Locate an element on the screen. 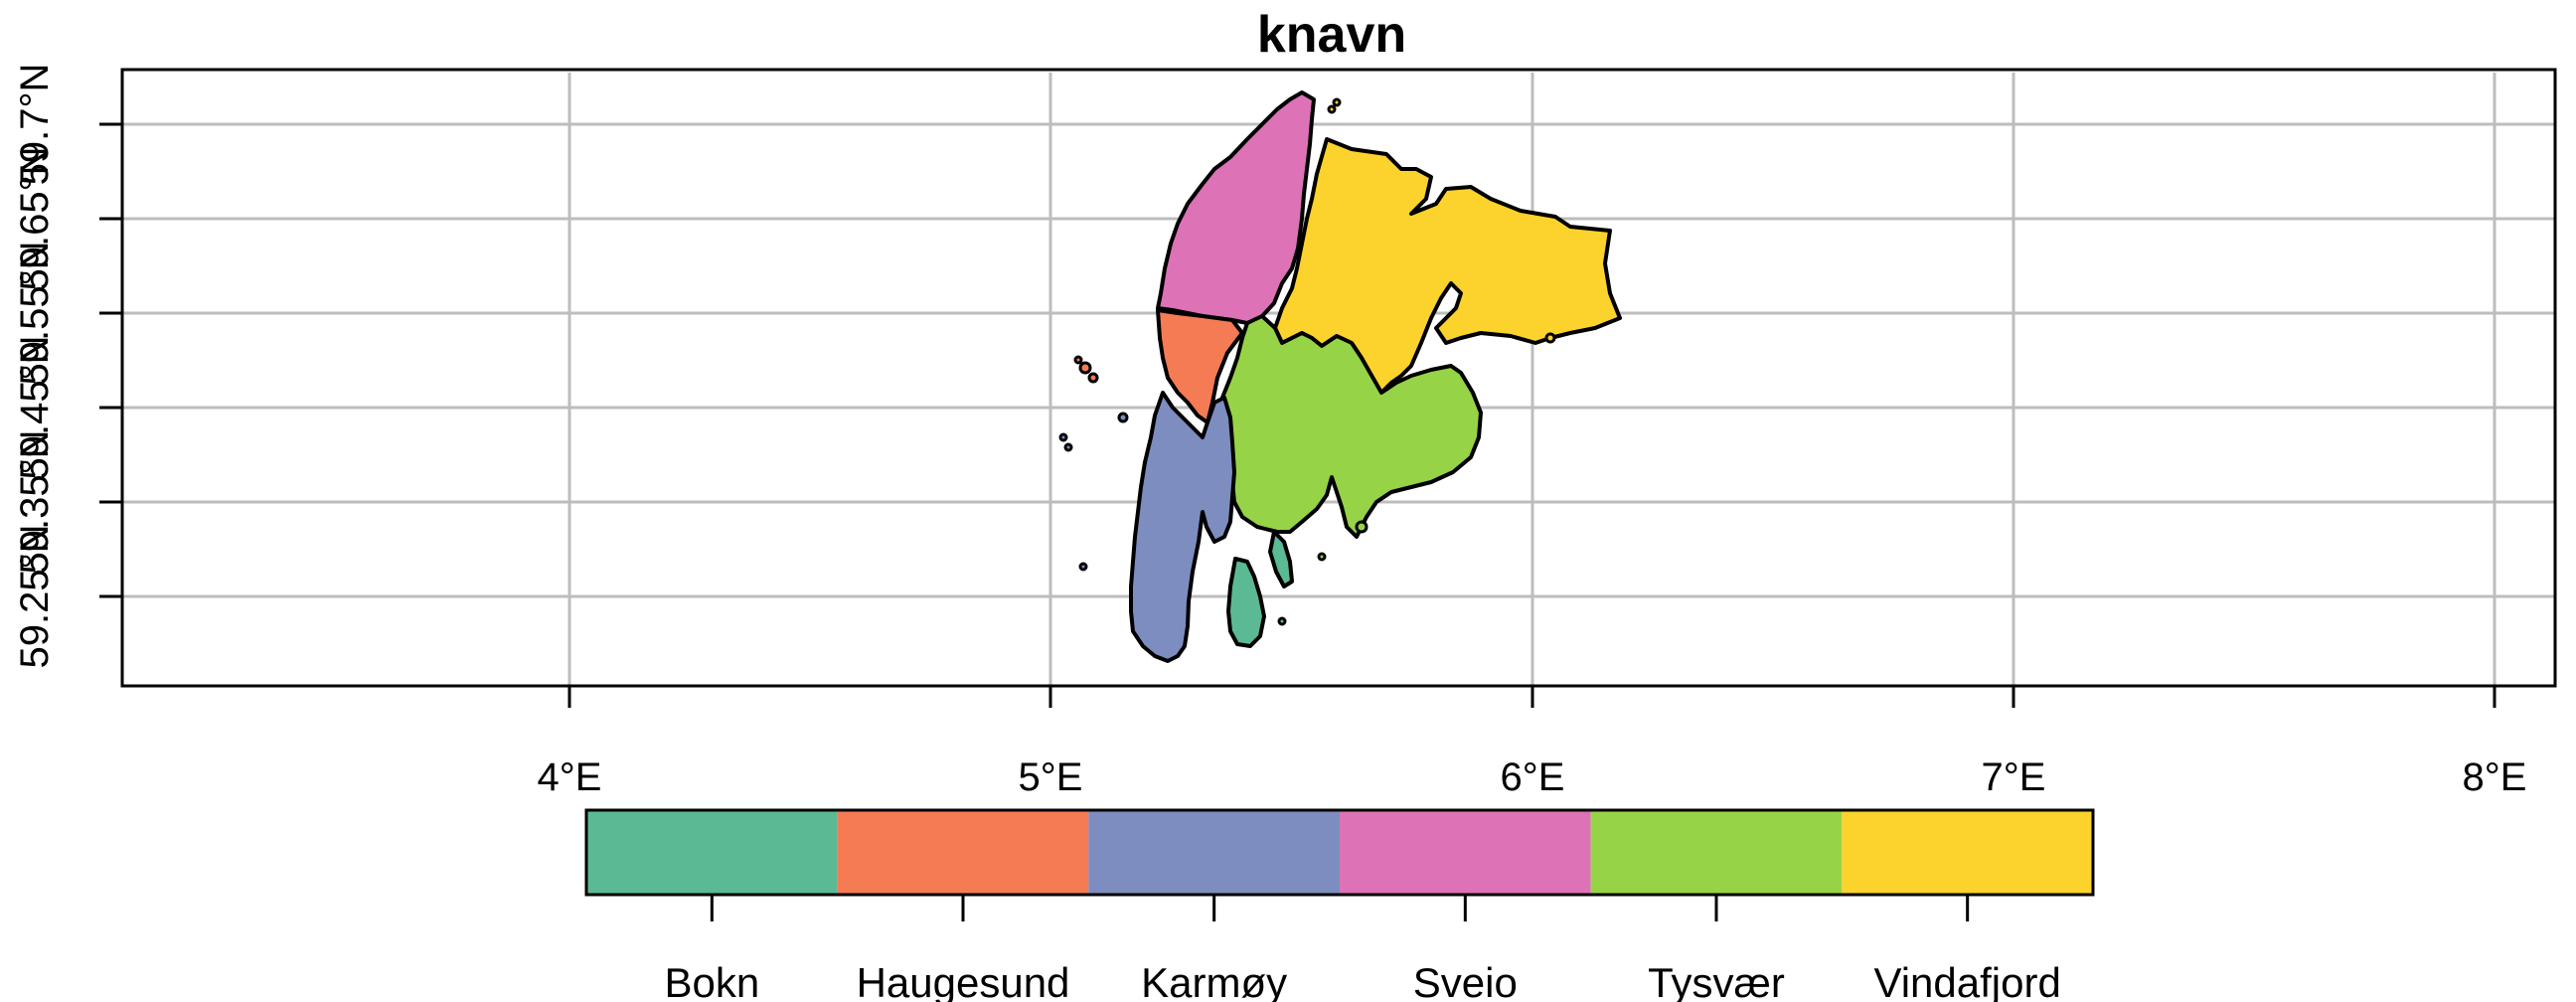 The height and width of the screenshot is (1002, 2576). legend-label: Vindafjord is located at coordinates (1966, 980).